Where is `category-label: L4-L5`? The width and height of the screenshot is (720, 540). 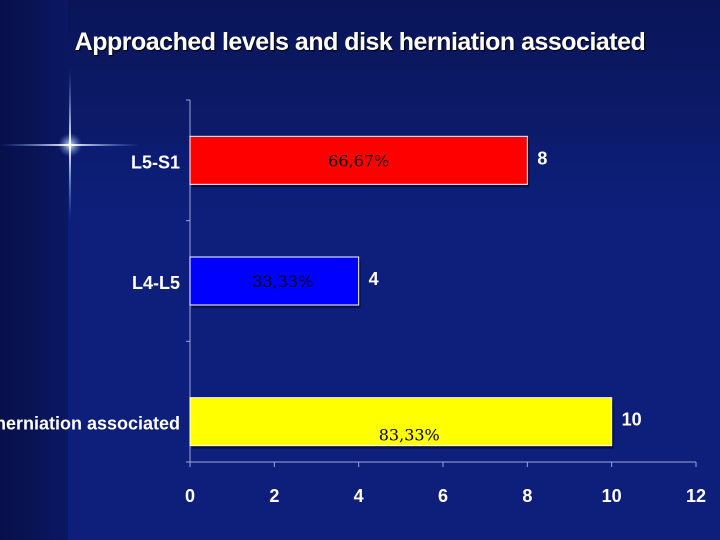 category-label: L4-L5 is located at coordinates (156, 283).